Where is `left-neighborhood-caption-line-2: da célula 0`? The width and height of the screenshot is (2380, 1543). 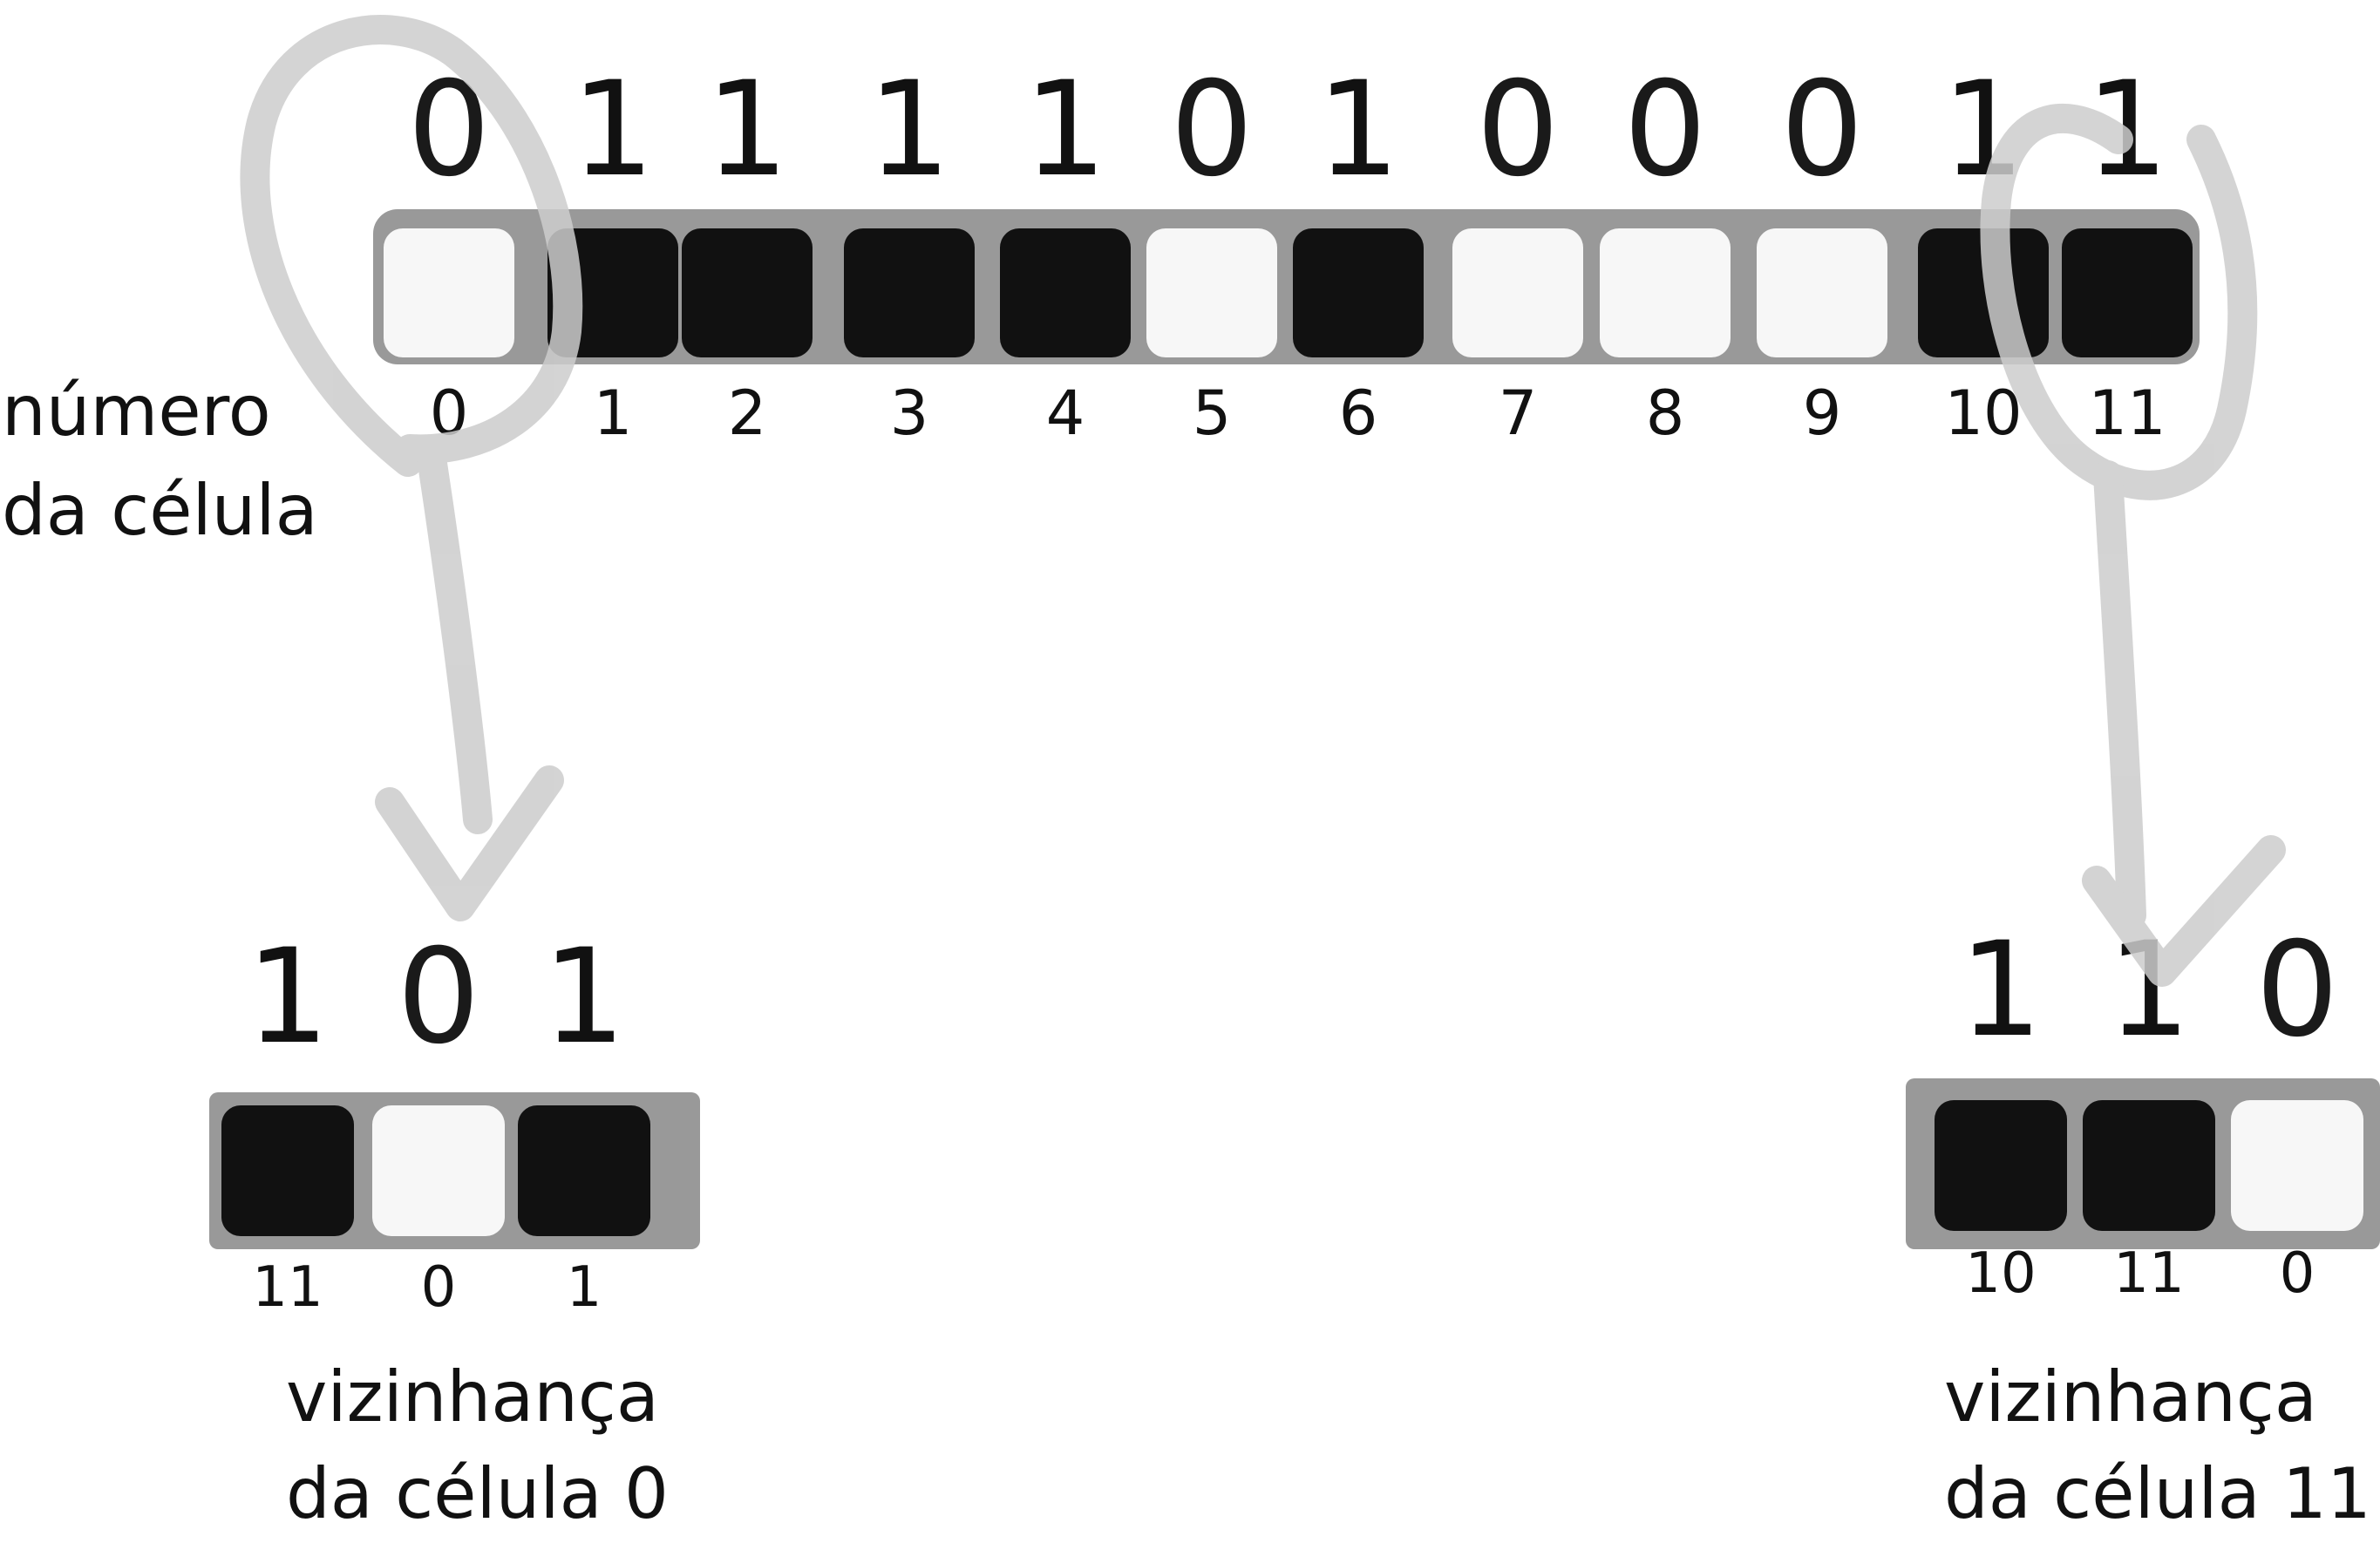 left-neighborhood-caption-line-2: da célula 0 is located at coordinates (477, 1493).